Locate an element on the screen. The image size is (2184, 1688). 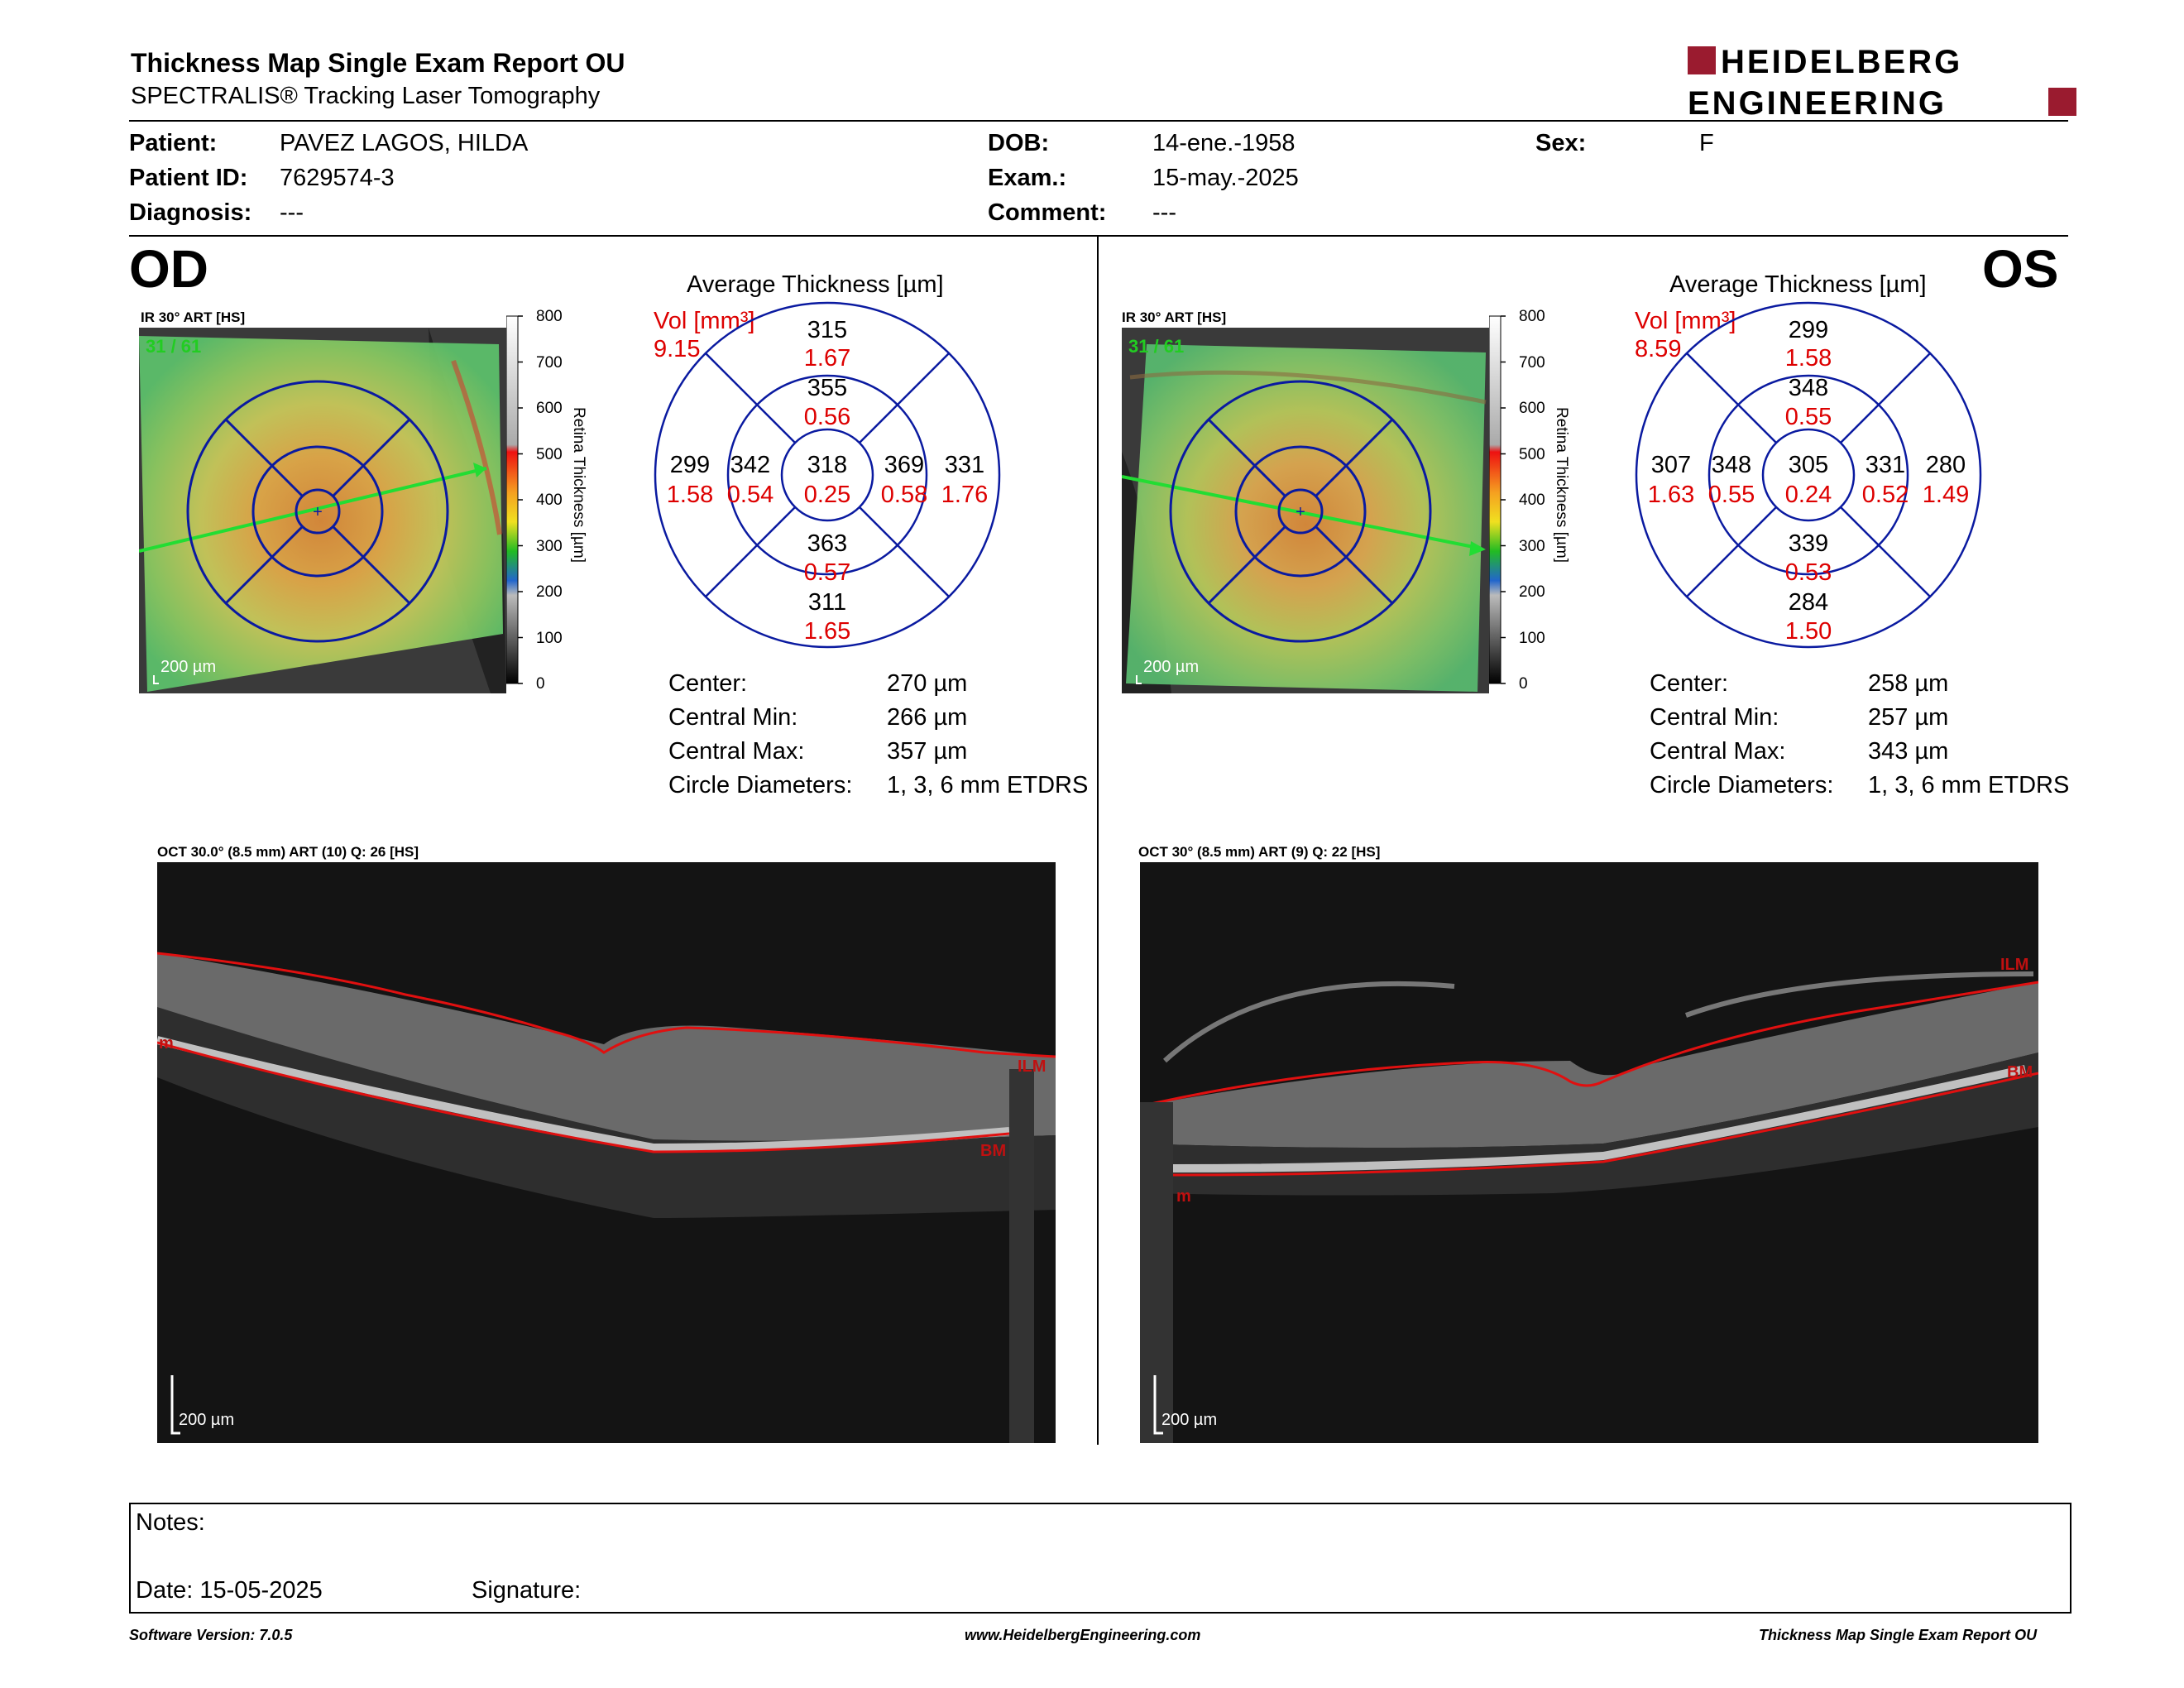
od-eye-label: OD is located at coordinates (168, 269).